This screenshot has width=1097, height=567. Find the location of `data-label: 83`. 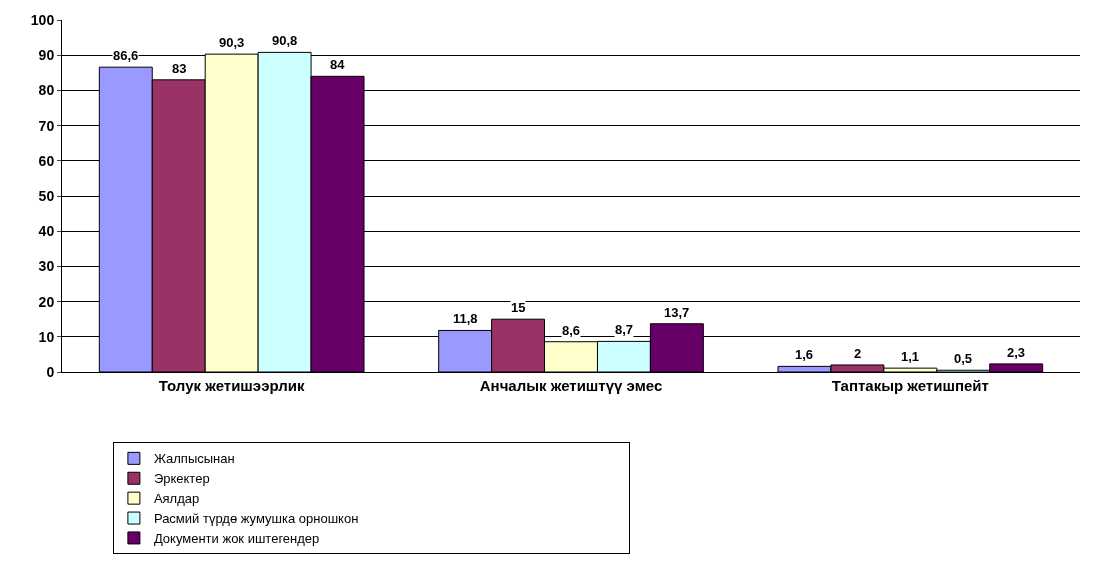

data-label: 83 is located at coordinates (179, 68).